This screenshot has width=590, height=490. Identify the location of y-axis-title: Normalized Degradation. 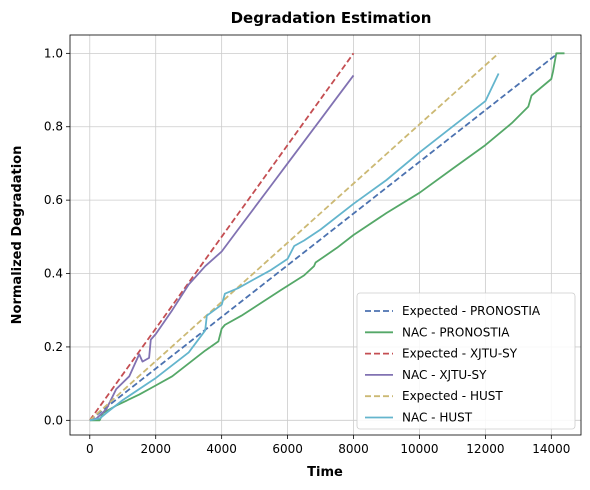
(17, 235).